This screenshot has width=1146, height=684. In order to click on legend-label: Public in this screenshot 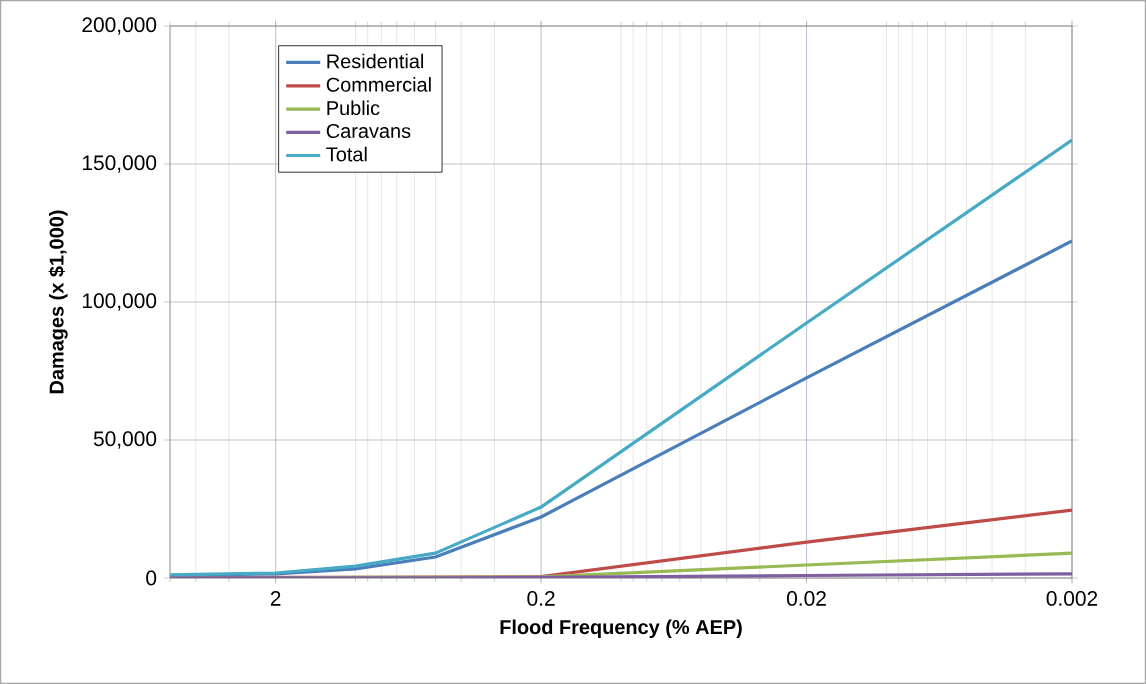, I will do `click(353, 108)`.